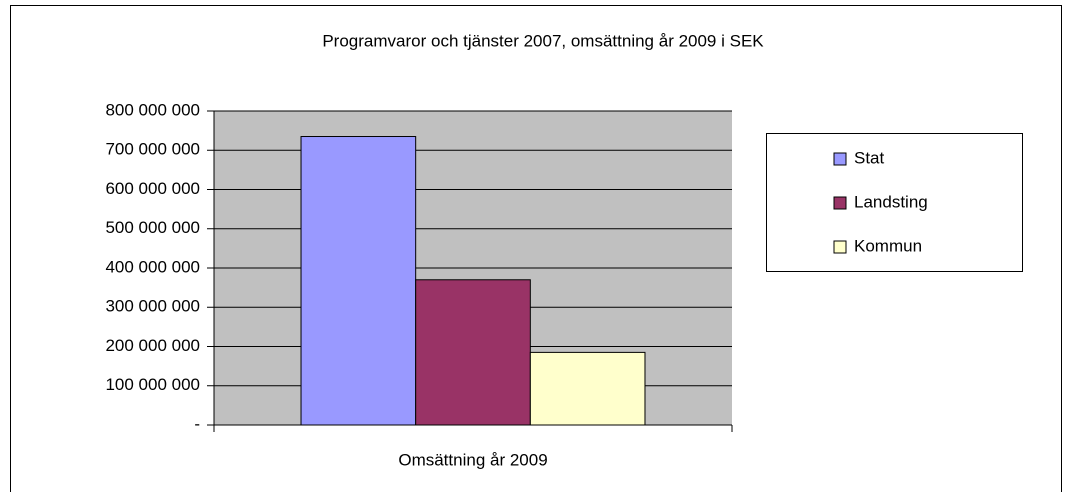 The width and height of the screenshot is (1072, 492). Describe the element at coordinates (152, 227) in the screenshot. I see `y-tick-label: 500 000 000` at that location.